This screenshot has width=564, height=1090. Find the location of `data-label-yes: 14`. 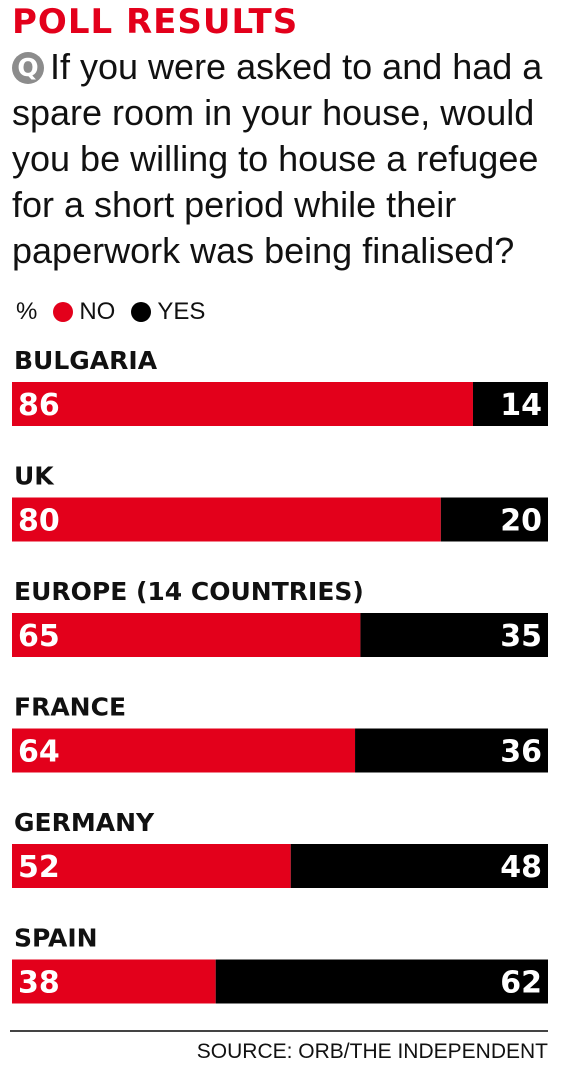

data-label-yes: 14 is located at coordinates (521, 405).